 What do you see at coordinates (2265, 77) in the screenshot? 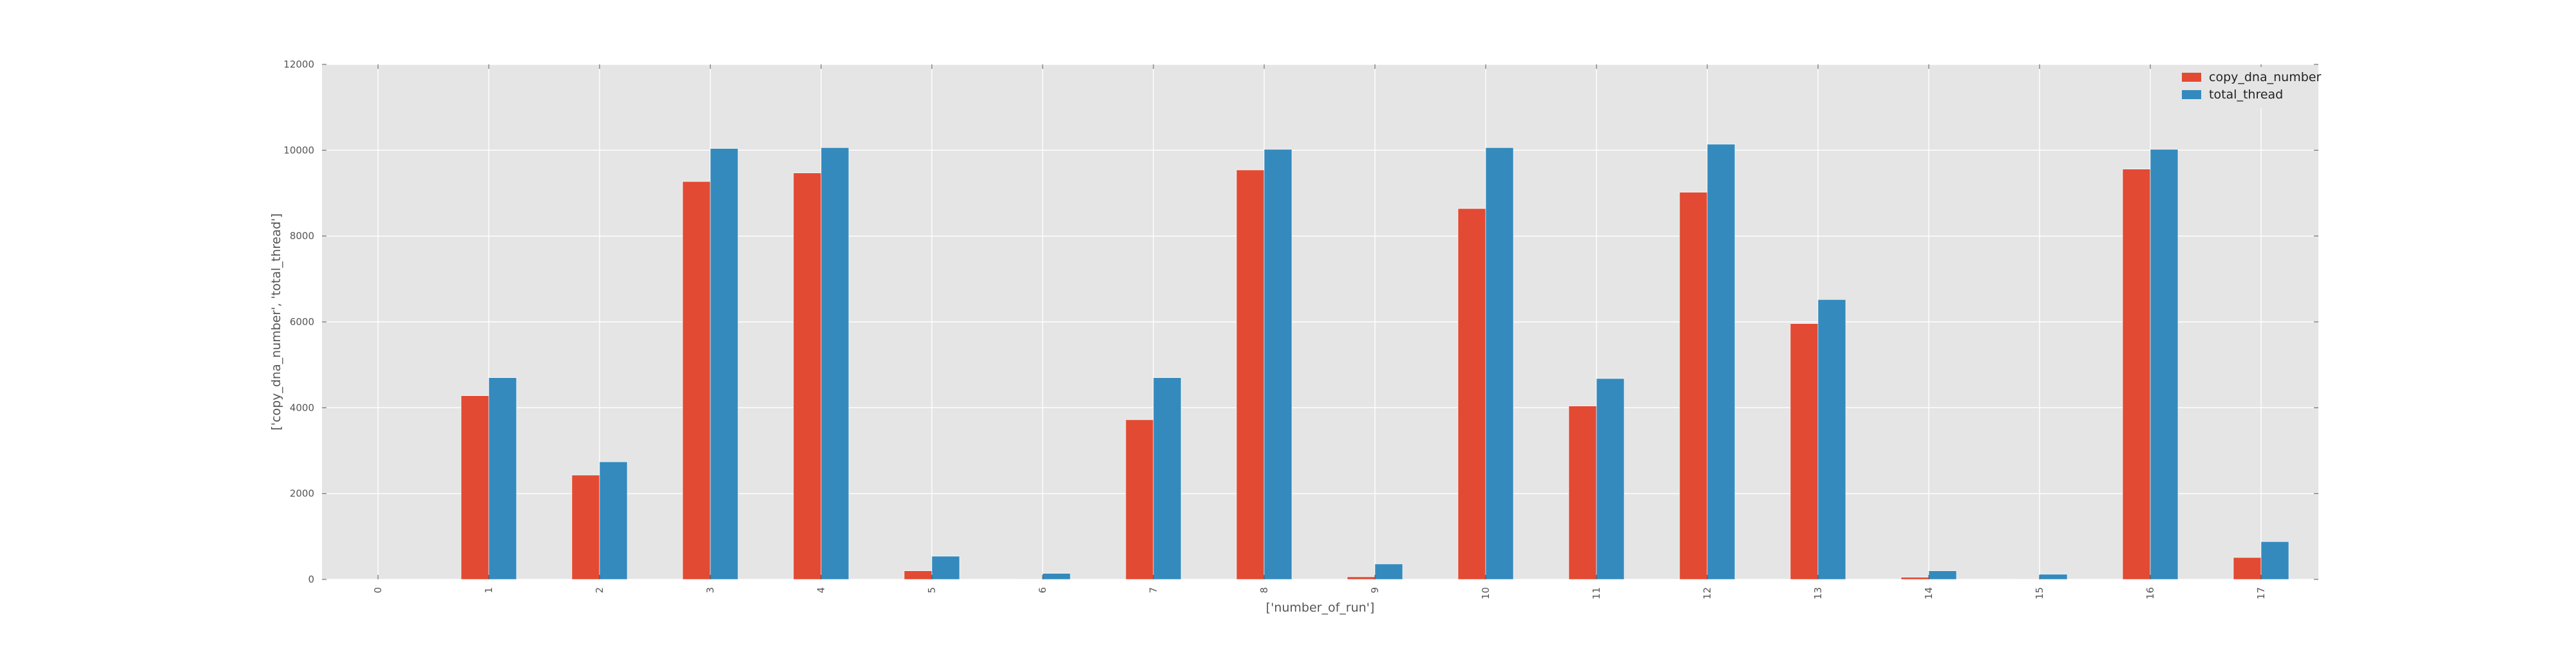
I see `legend-label-copy-dna-number: copy_dna_number` at bounding box center [2265, 77].